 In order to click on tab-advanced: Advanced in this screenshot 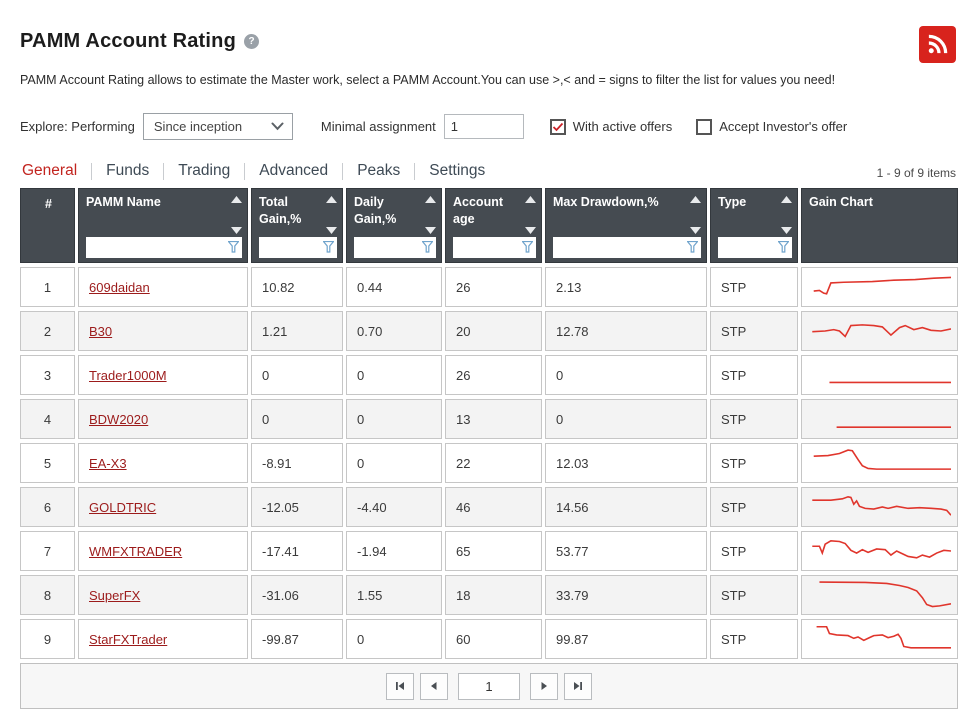, I will do `click(294, 170)`.